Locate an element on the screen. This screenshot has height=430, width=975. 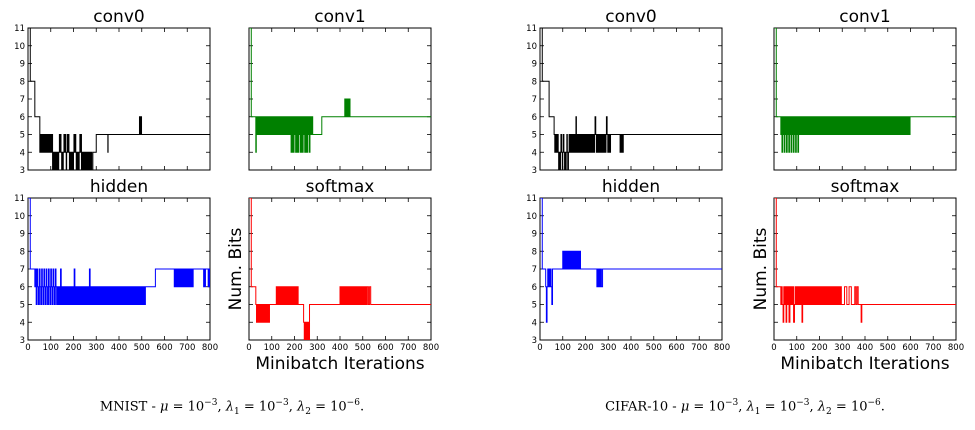
subplot-title: softmax is located at coordinates (340, 187).